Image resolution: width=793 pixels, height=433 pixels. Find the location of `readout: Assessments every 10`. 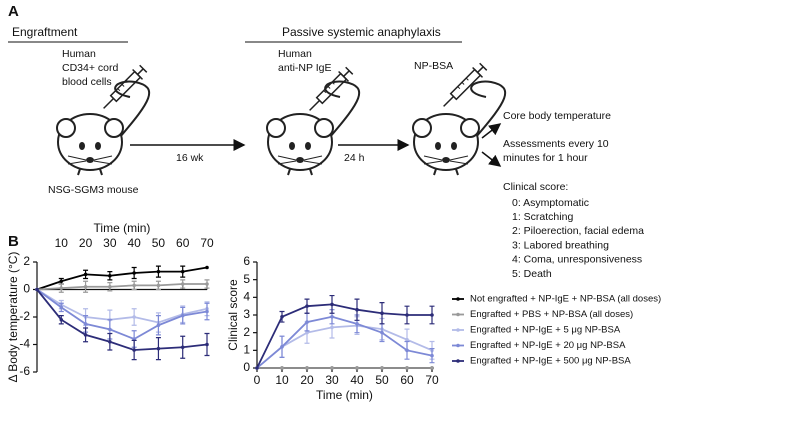

readout: Assessments every 10 is located at coordinates (556, 144).